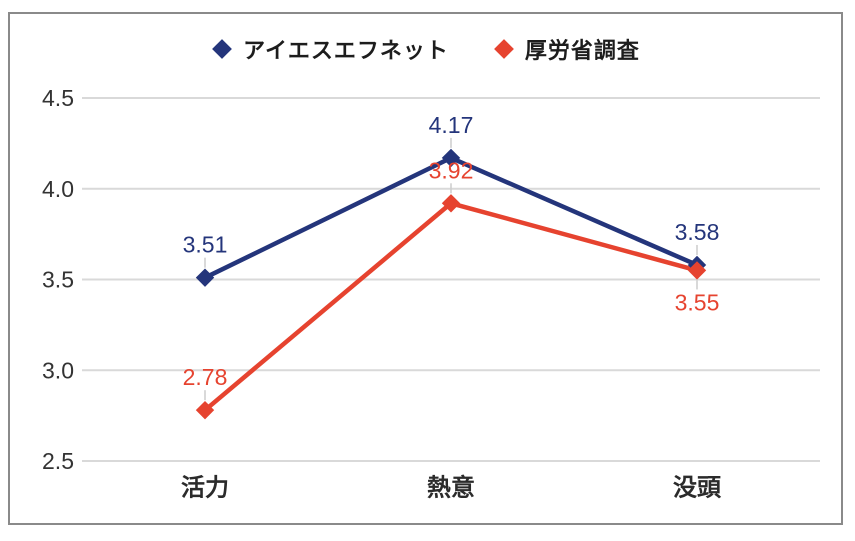 The height and width of the screenshot is (541, 855). What do you see at coordinates (697, 302) in the screenshot?
I see `data-point-label-1-2: 3.55` at bounding box center [697, 302].